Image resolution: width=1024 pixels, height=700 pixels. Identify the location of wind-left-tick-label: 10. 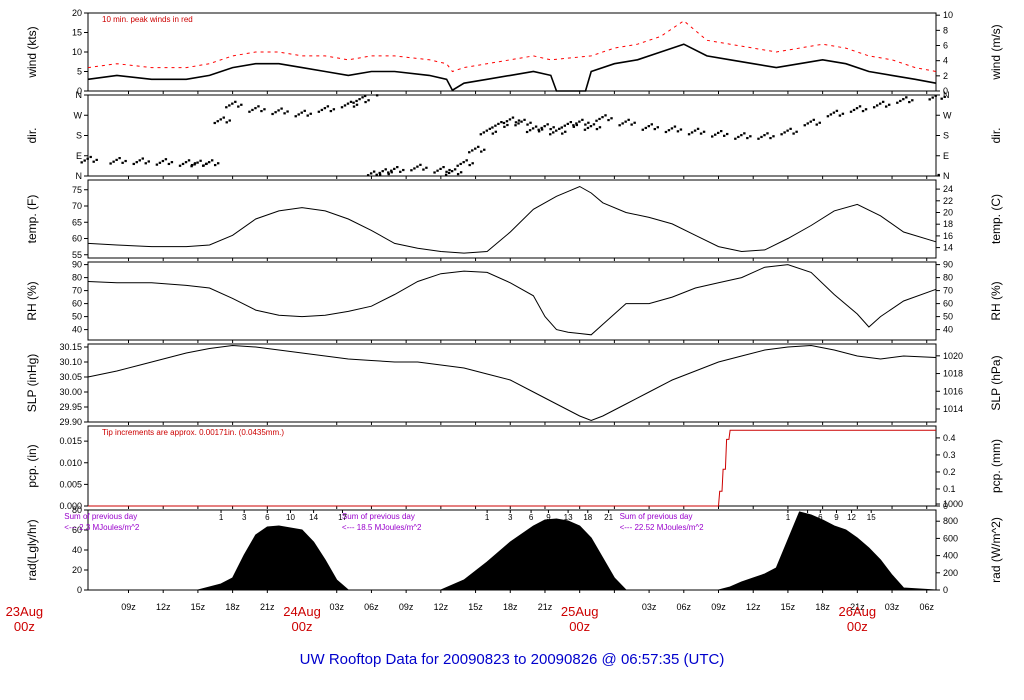
(77, 52).